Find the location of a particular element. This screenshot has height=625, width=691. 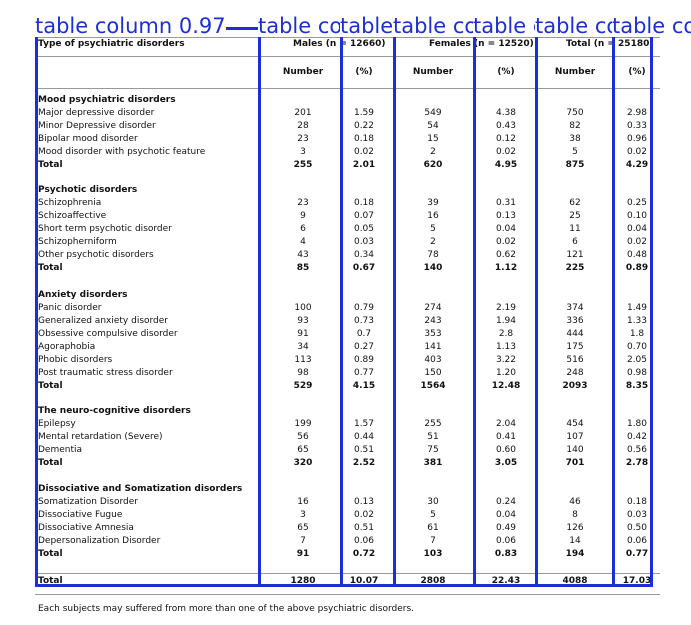

cell: 336 is located at coordinates (575, 321).